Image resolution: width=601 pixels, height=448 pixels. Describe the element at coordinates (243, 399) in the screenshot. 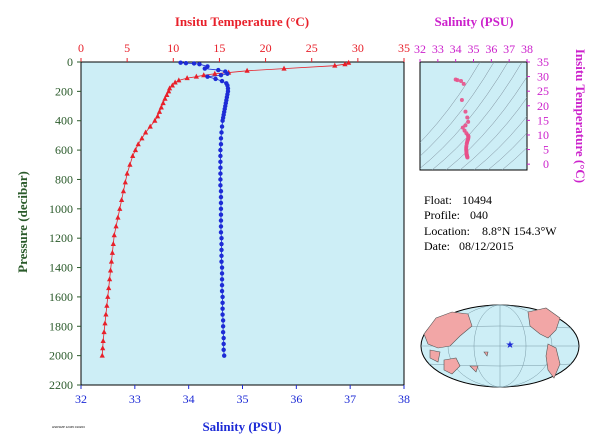

I see `salinity-tick-label: 35` at that location.